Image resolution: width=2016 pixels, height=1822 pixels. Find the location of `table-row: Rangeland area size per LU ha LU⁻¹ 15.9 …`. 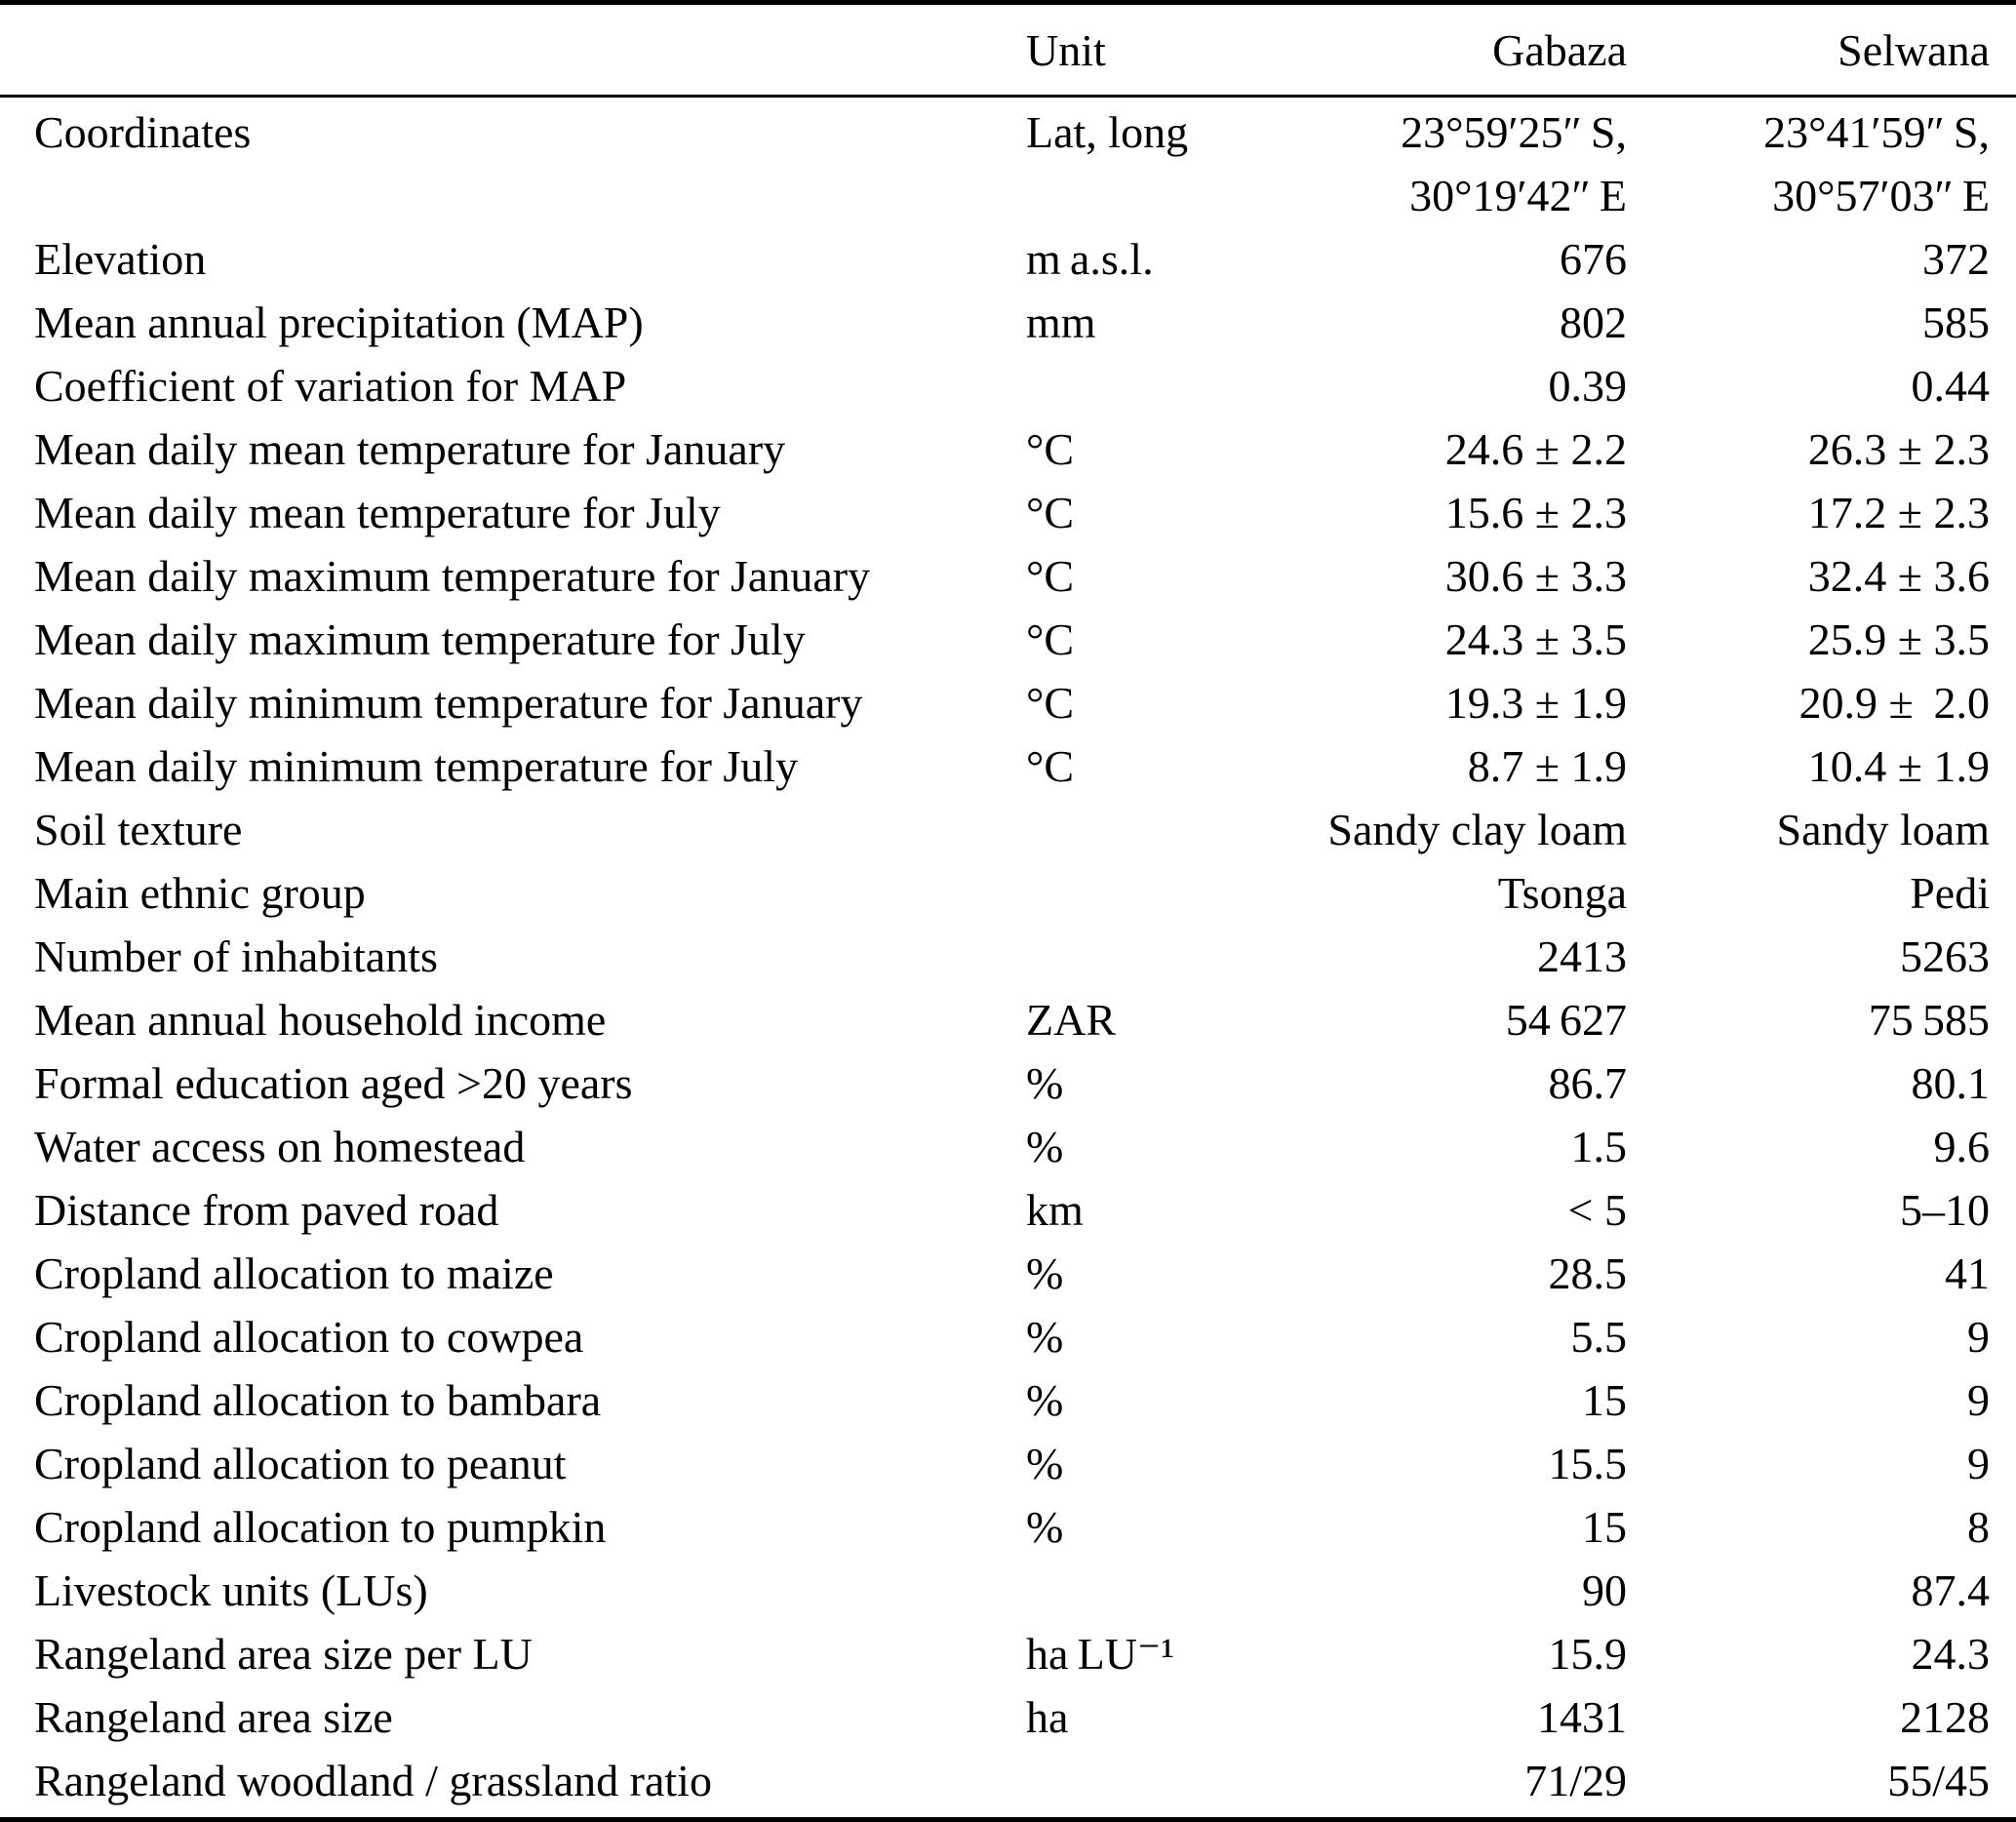

table-row: Rangeland area size per LU ha LU⁻¹ 15.9 … is located at coordinates (1008, 1654).